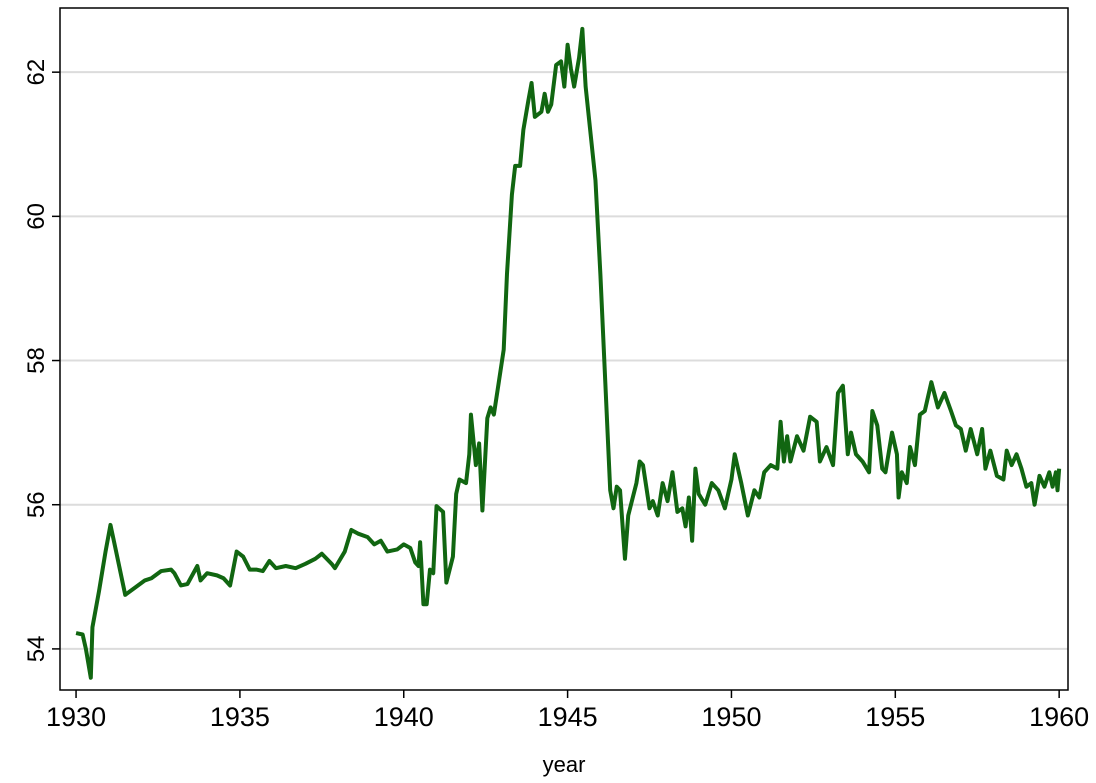 The width and height of the screenshot is (1096, 783). Describe the element at coordinates (36, 360) in the screenshot. I see `y-tick-label: 58` at that location.